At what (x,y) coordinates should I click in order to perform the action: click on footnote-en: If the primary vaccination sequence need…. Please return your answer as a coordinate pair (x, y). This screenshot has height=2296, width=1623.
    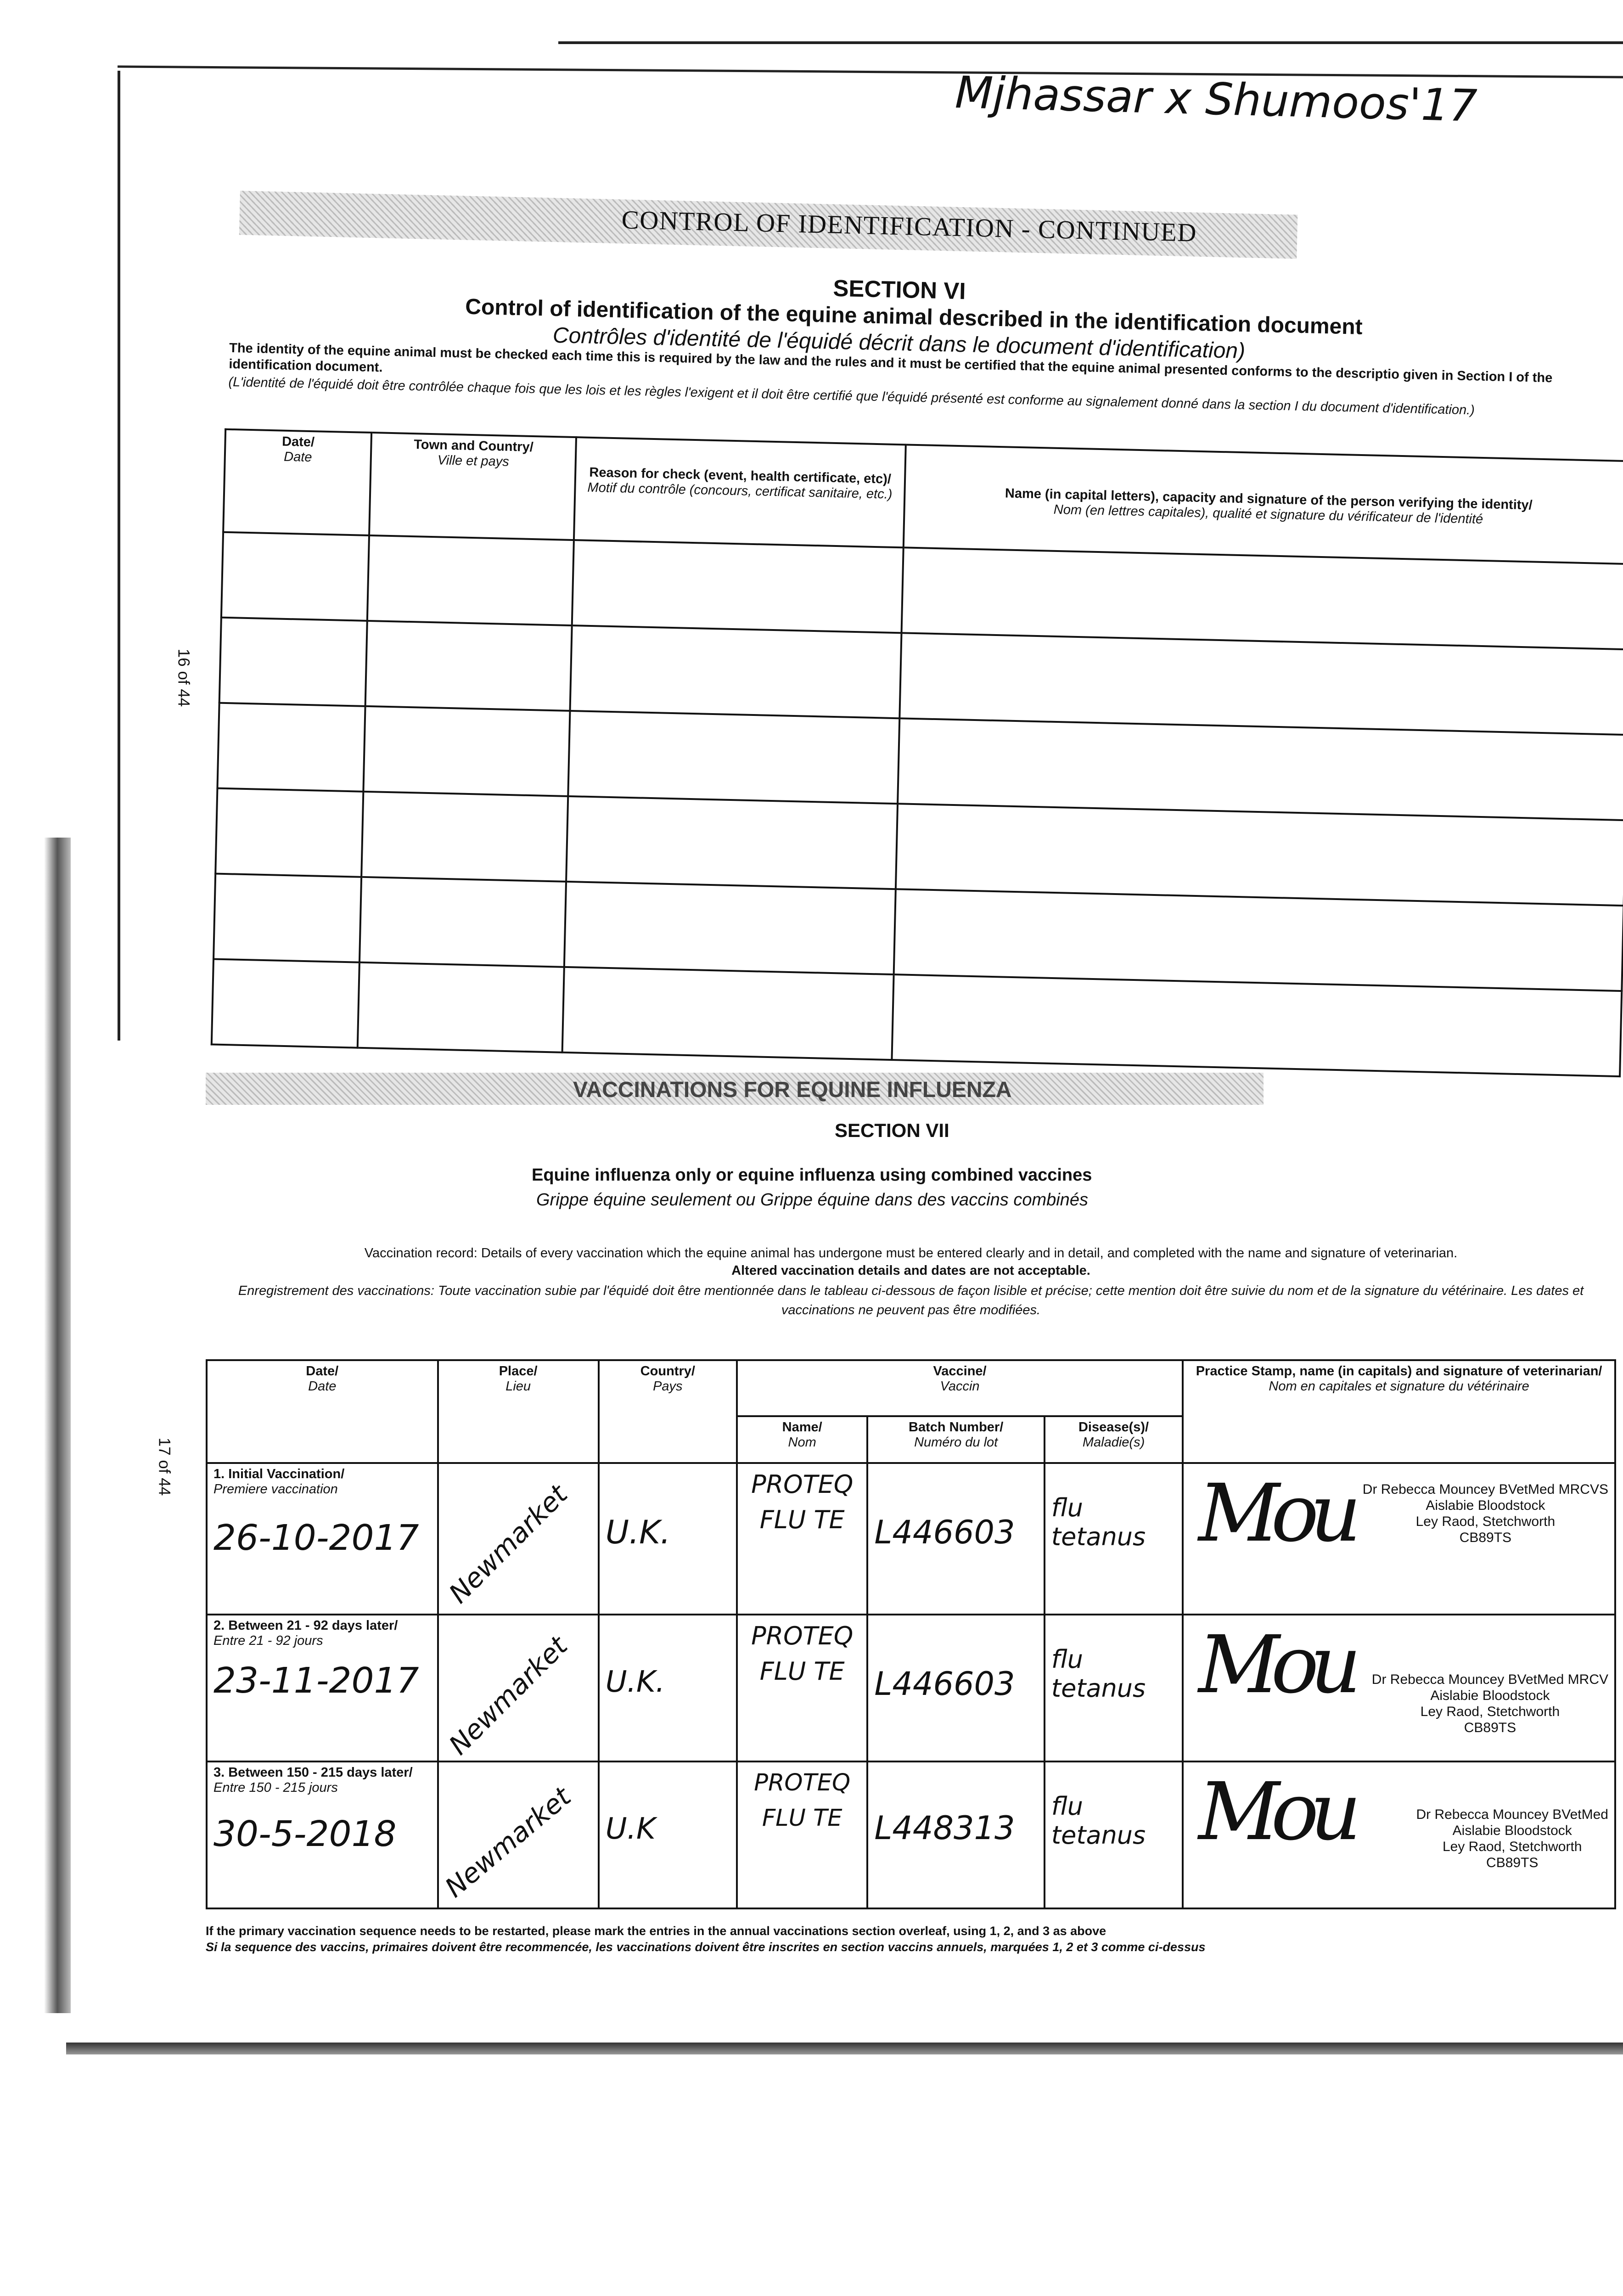
    Looking at the image, I should click on (656, 1931).